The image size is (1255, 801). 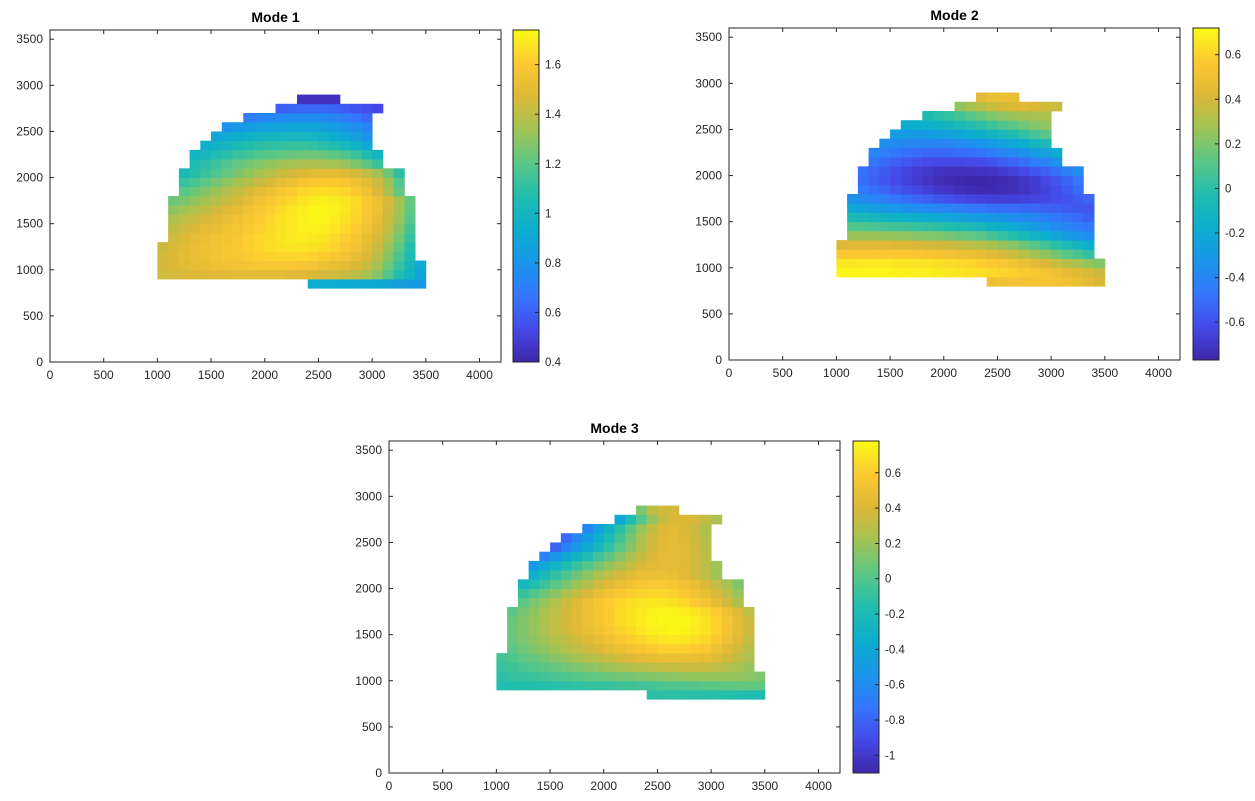 I want to click on x-tick-label: 3500, so click(x=1104, y=373).